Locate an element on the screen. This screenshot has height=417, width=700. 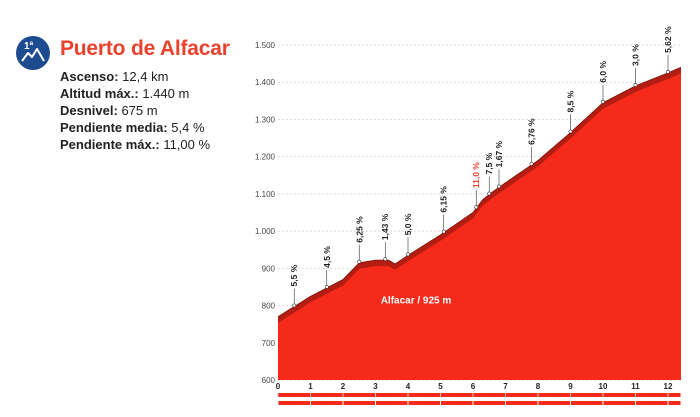
gradient-label: 6,0 % is located at coordinates (603, 72).